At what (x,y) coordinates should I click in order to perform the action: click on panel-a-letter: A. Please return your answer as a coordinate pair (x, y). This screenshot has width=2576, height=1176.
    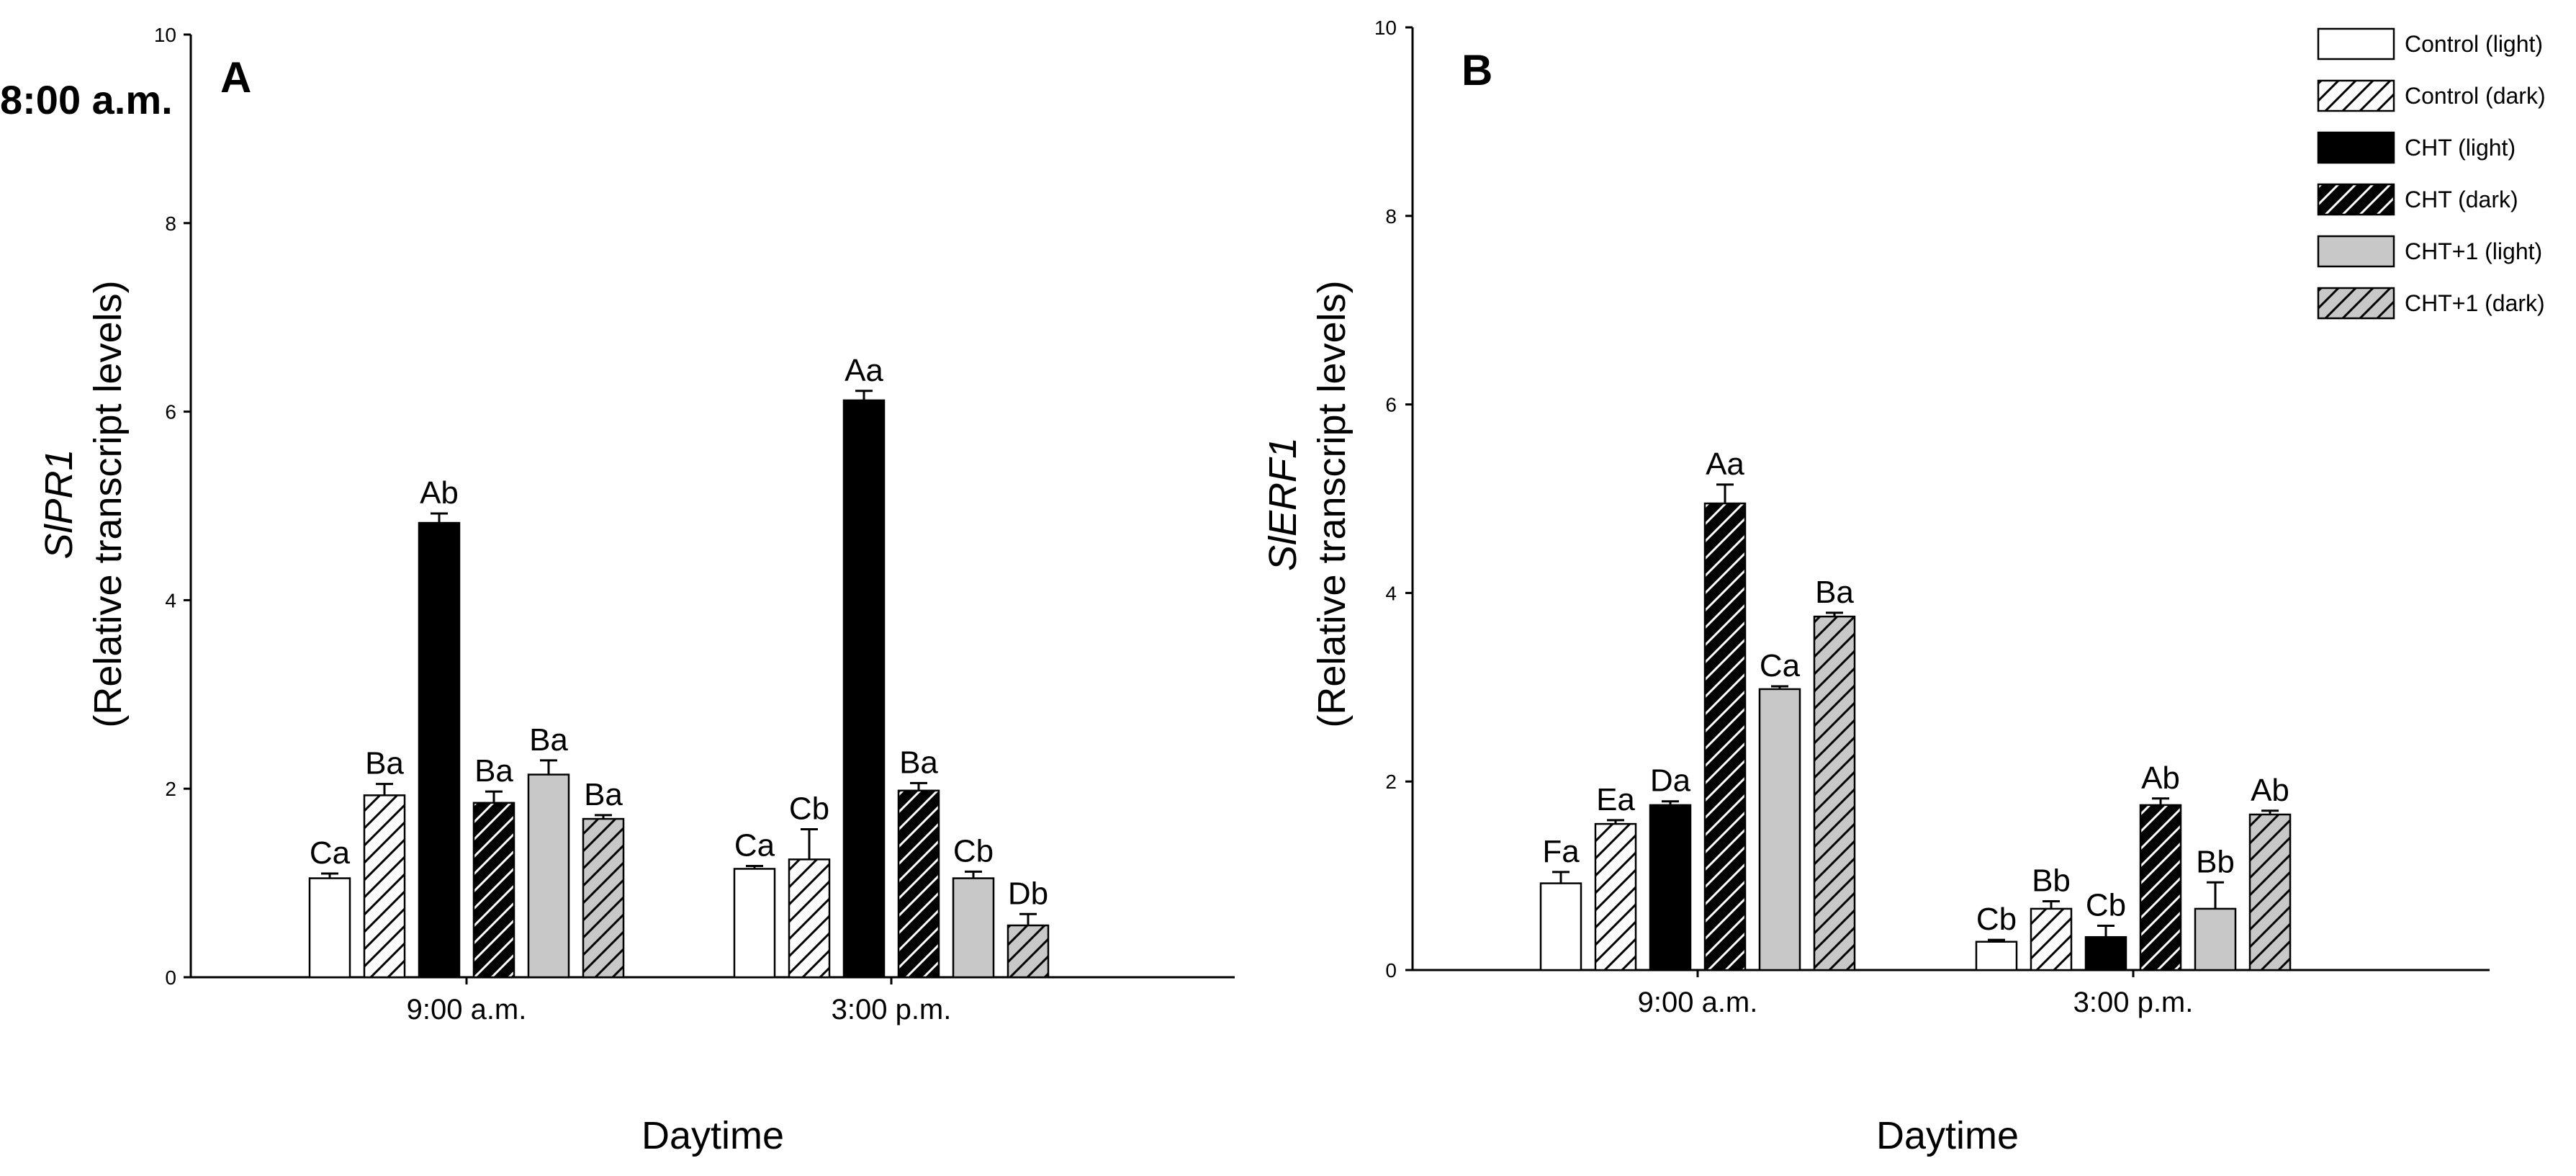
    Looking at the image, I should click on (235, 77).